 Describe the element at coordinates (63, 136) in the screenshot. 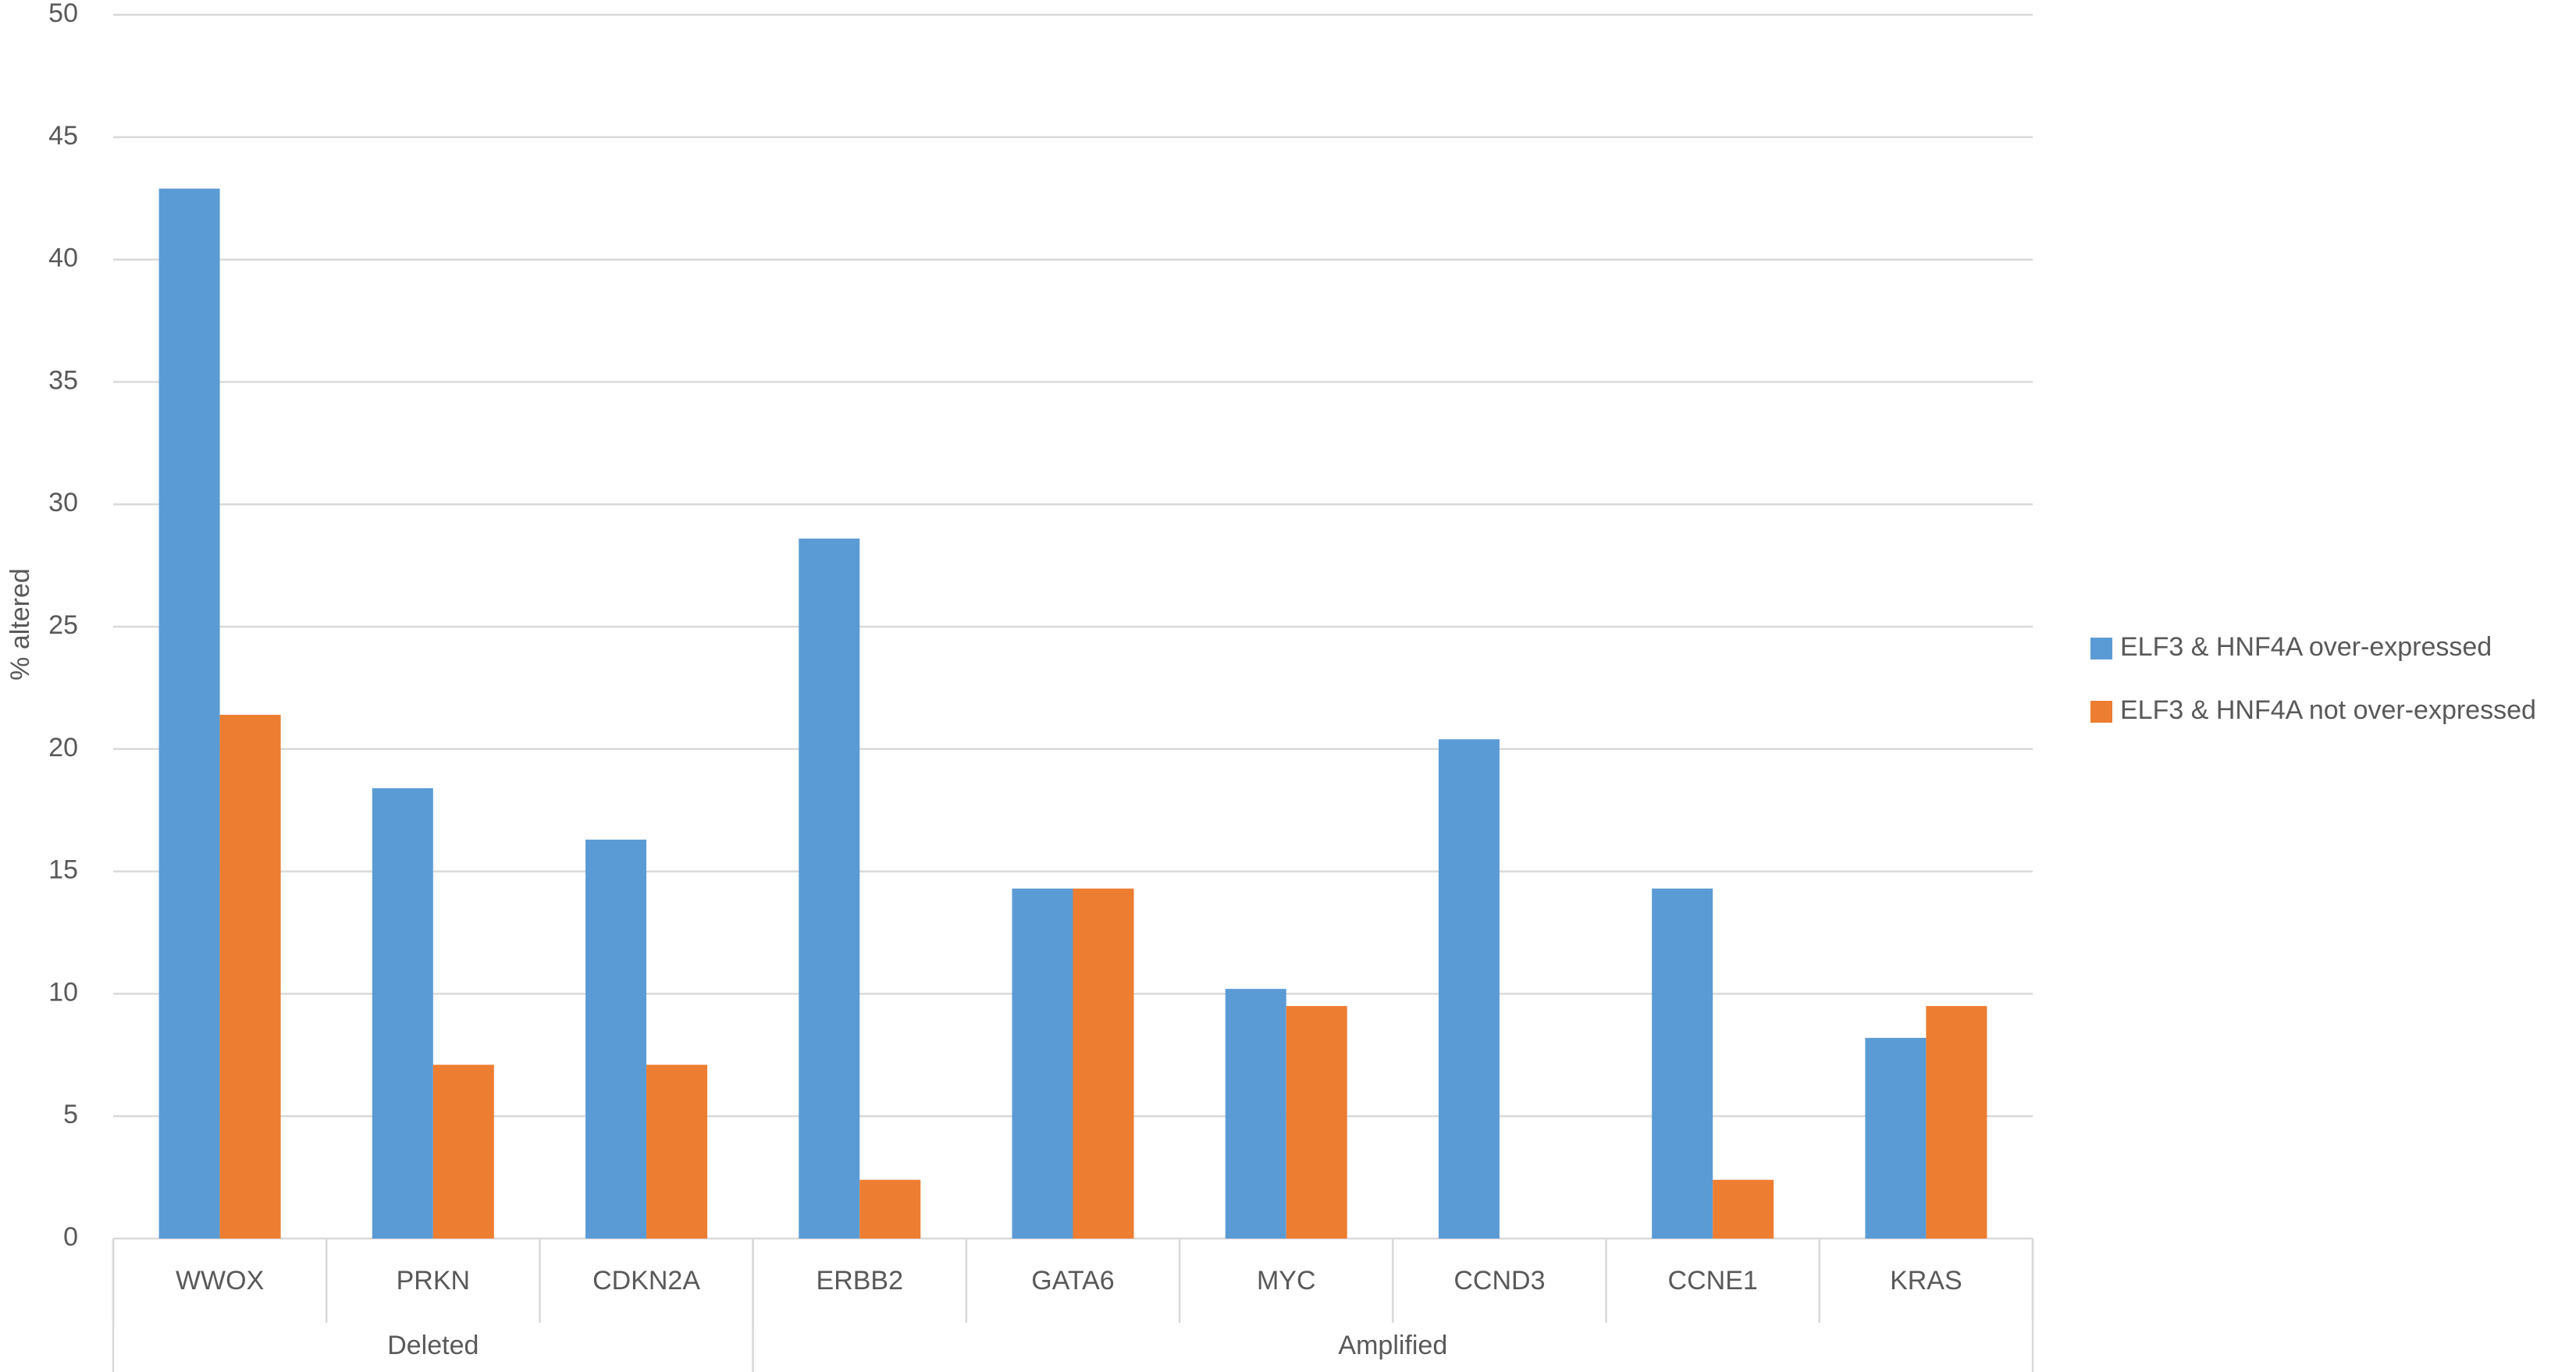

I see `y-tick-label: 45` at that location.